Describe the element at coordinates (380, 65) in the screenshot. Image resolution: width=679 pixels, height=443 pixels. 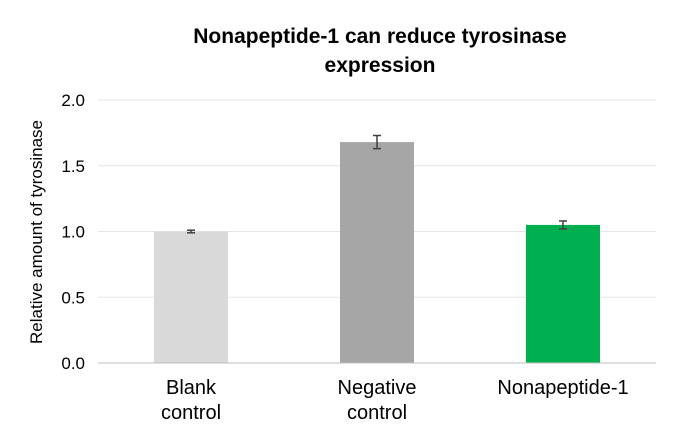
I see `chart-title-line-2: expression` at that location.